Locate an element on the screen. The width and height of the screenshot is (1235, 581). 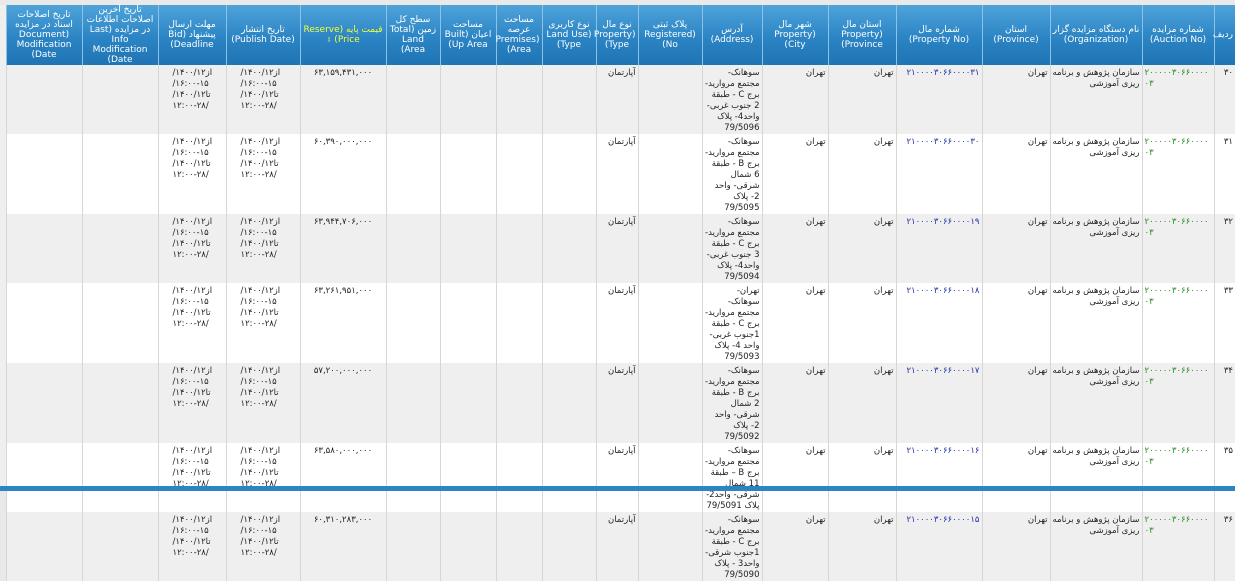
column-header-auction-no: شماره مزایده (Auction No) is located at coordinates (1178, 35).